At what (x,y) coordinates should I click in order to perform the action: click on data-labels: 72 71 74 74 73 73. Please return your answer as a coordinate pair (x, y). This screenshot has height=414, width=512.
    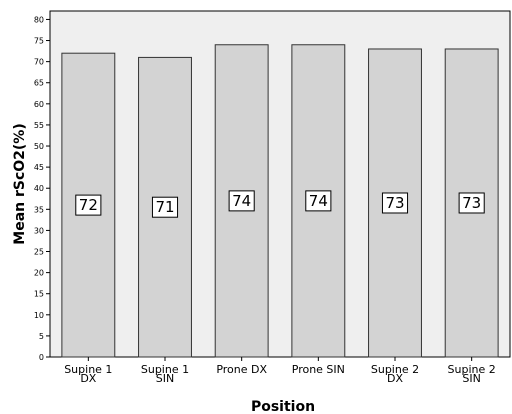
    Looking at the image, I should click on (280, 204).